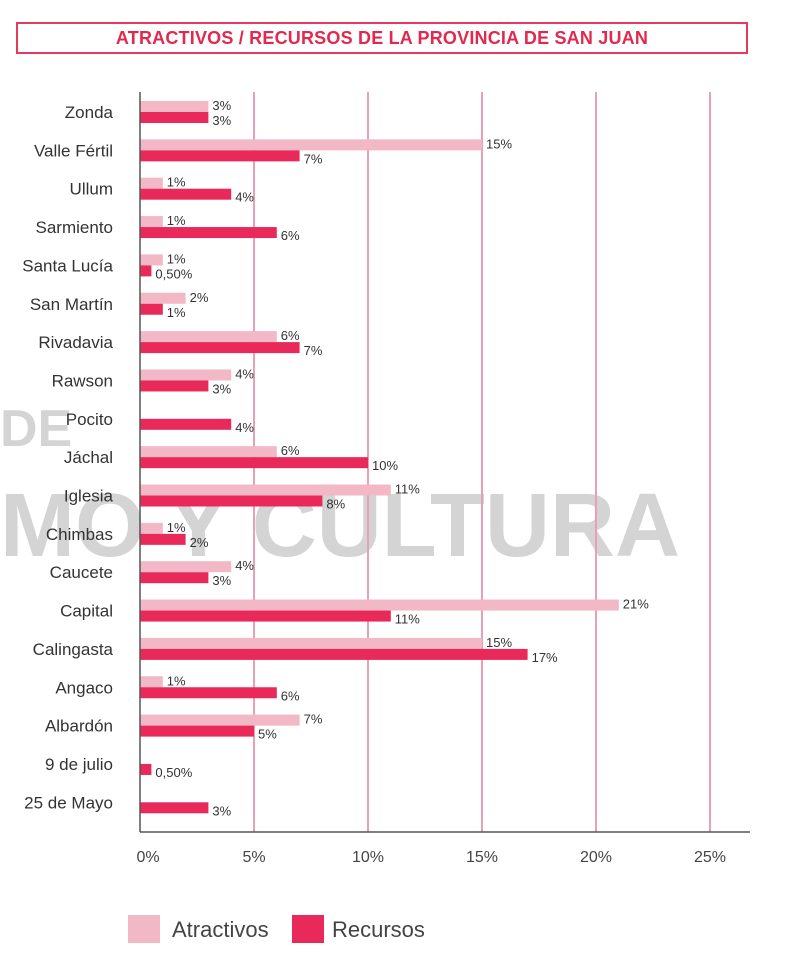 Image resolution: width=790 pixels, height=966 pixels. What do you see at coordinates (88, 457) in the screenshot?
I see `category-label: Jáchal` at bounding box center [88, 457].